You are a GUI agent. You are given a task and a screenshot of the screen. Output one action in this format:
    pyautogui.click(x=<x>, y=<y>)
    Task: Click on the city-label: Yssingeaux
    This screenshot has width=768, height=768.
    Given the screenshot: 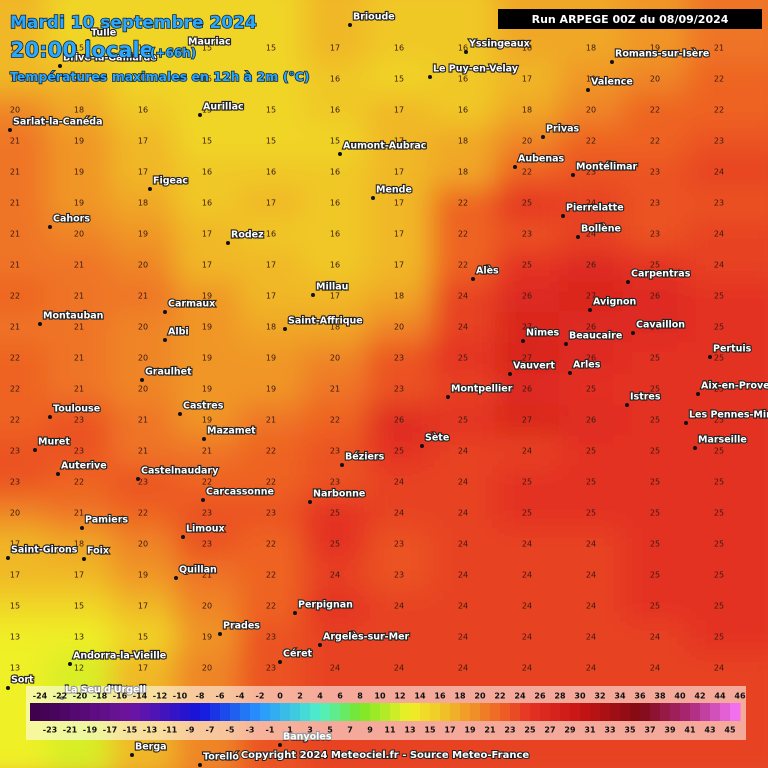 What is the action you would take?
    pyautogui.click(x=499, y=44)
    